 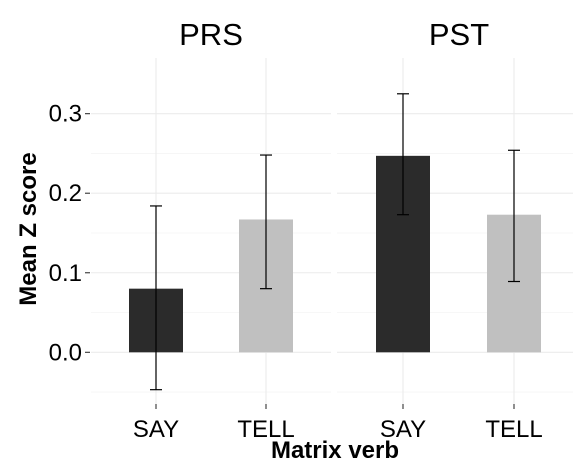 What do you see at coordinates (211, 34) in the screenshot?
I see `facet-title-prs: PRS` at bounding box center [211, 34].